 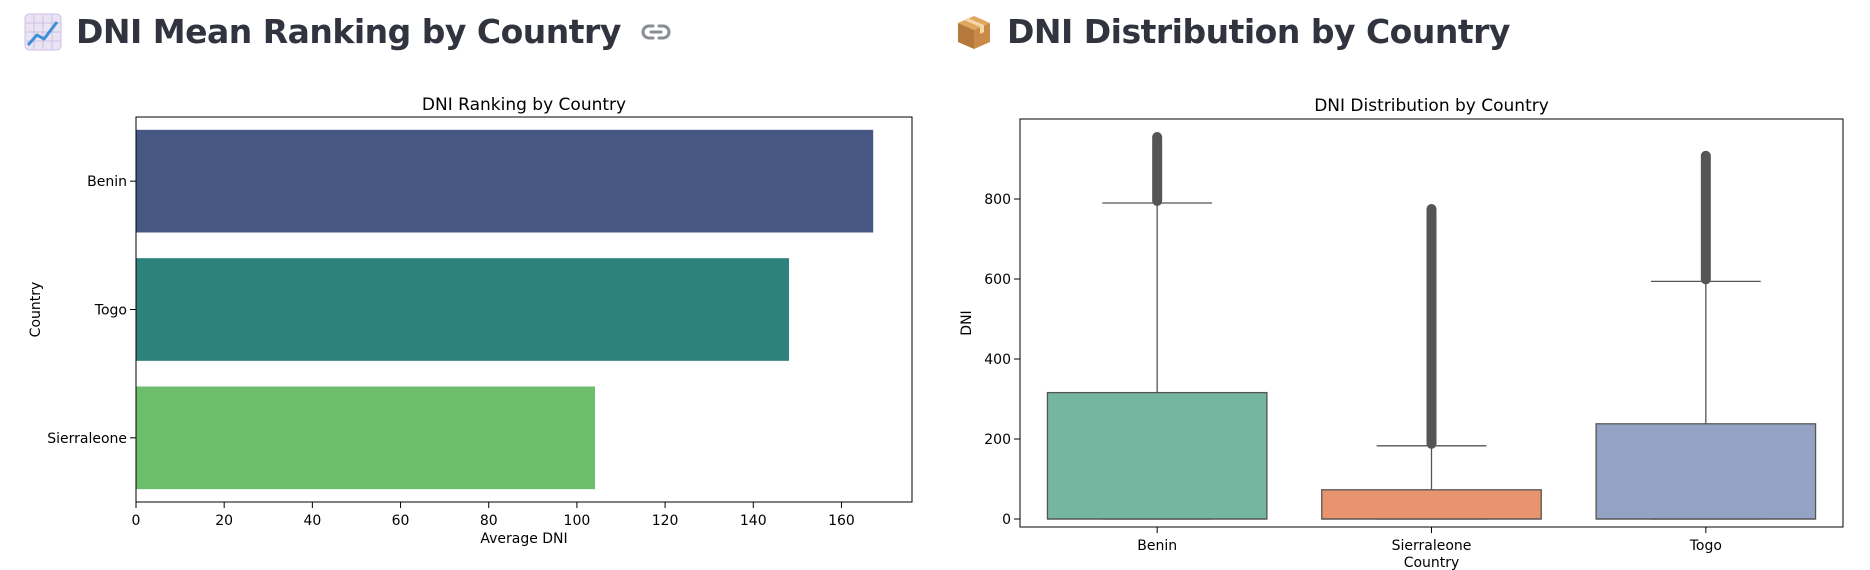 What do you see at coordinates (1157, 455) in the screenshot?
I see `iqr-box-benin` at bounding box center [1157, 455].